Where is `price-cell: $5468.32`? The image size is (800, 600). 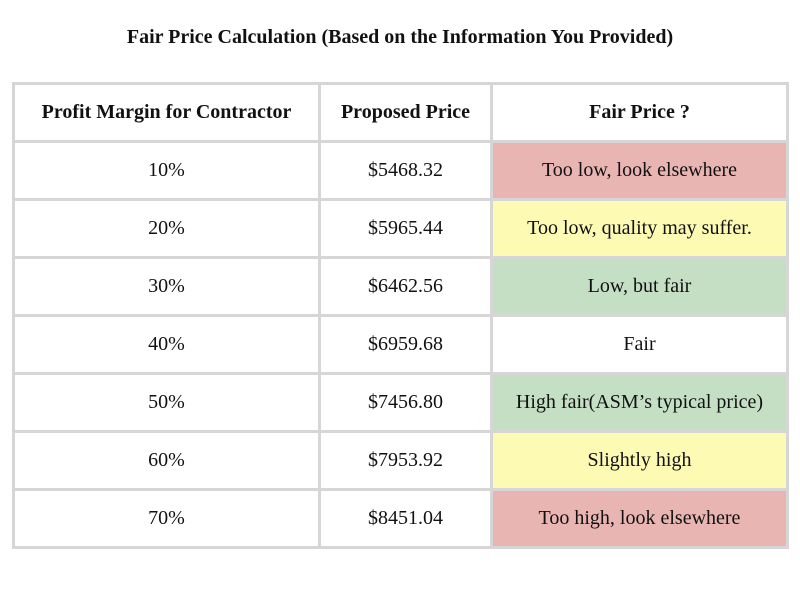 price-cell: $5468.32 is located at coordinates (405, 170).